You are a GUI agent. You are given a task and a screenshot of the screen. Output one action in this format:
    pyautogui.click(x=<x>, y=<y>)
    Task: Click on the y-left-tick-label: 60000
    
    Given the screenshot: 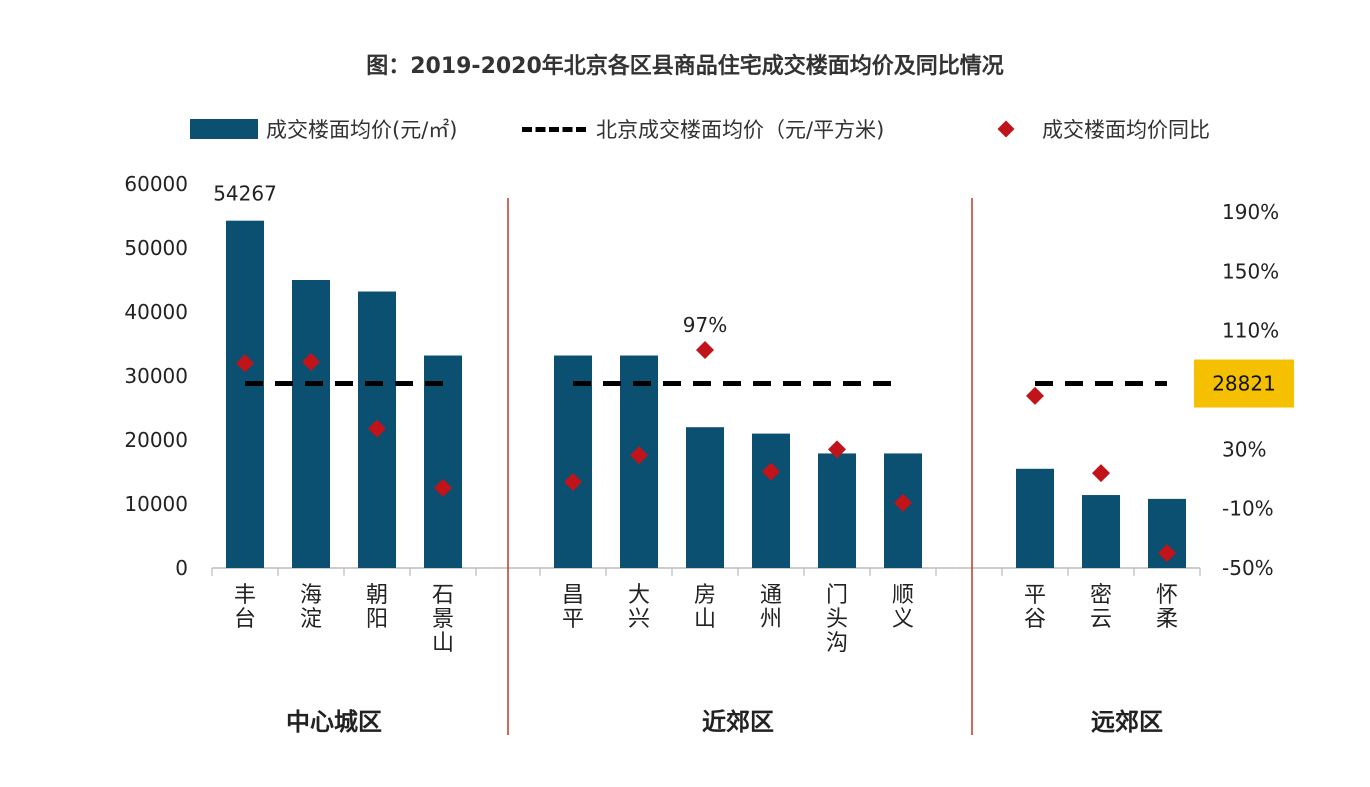 What is the action you would take?
    pyautogui.click(x=156, y=184)
    